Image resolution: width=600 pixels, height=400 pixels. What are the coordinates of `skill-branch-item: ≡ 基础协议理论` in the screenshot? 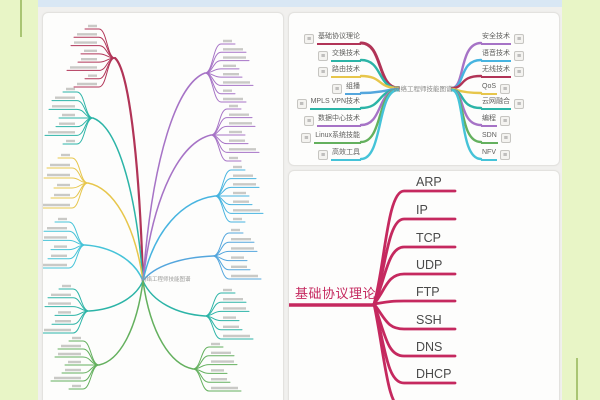 It's located at (326, 37).